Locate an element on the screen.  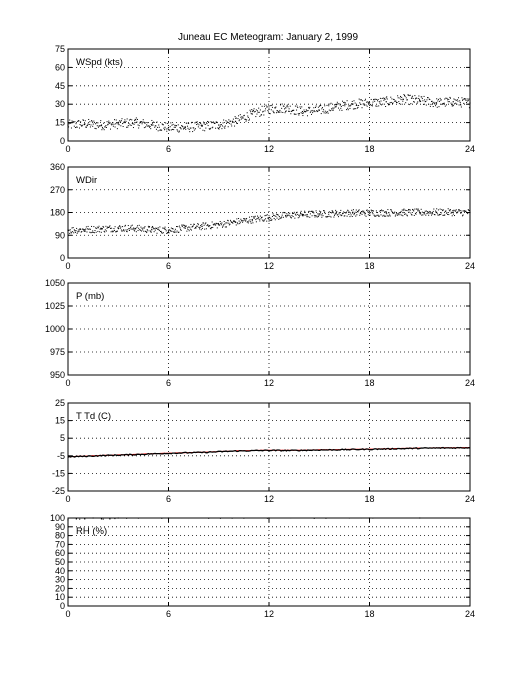
y-tick-label: 80 is located at coordinates (60, 536).